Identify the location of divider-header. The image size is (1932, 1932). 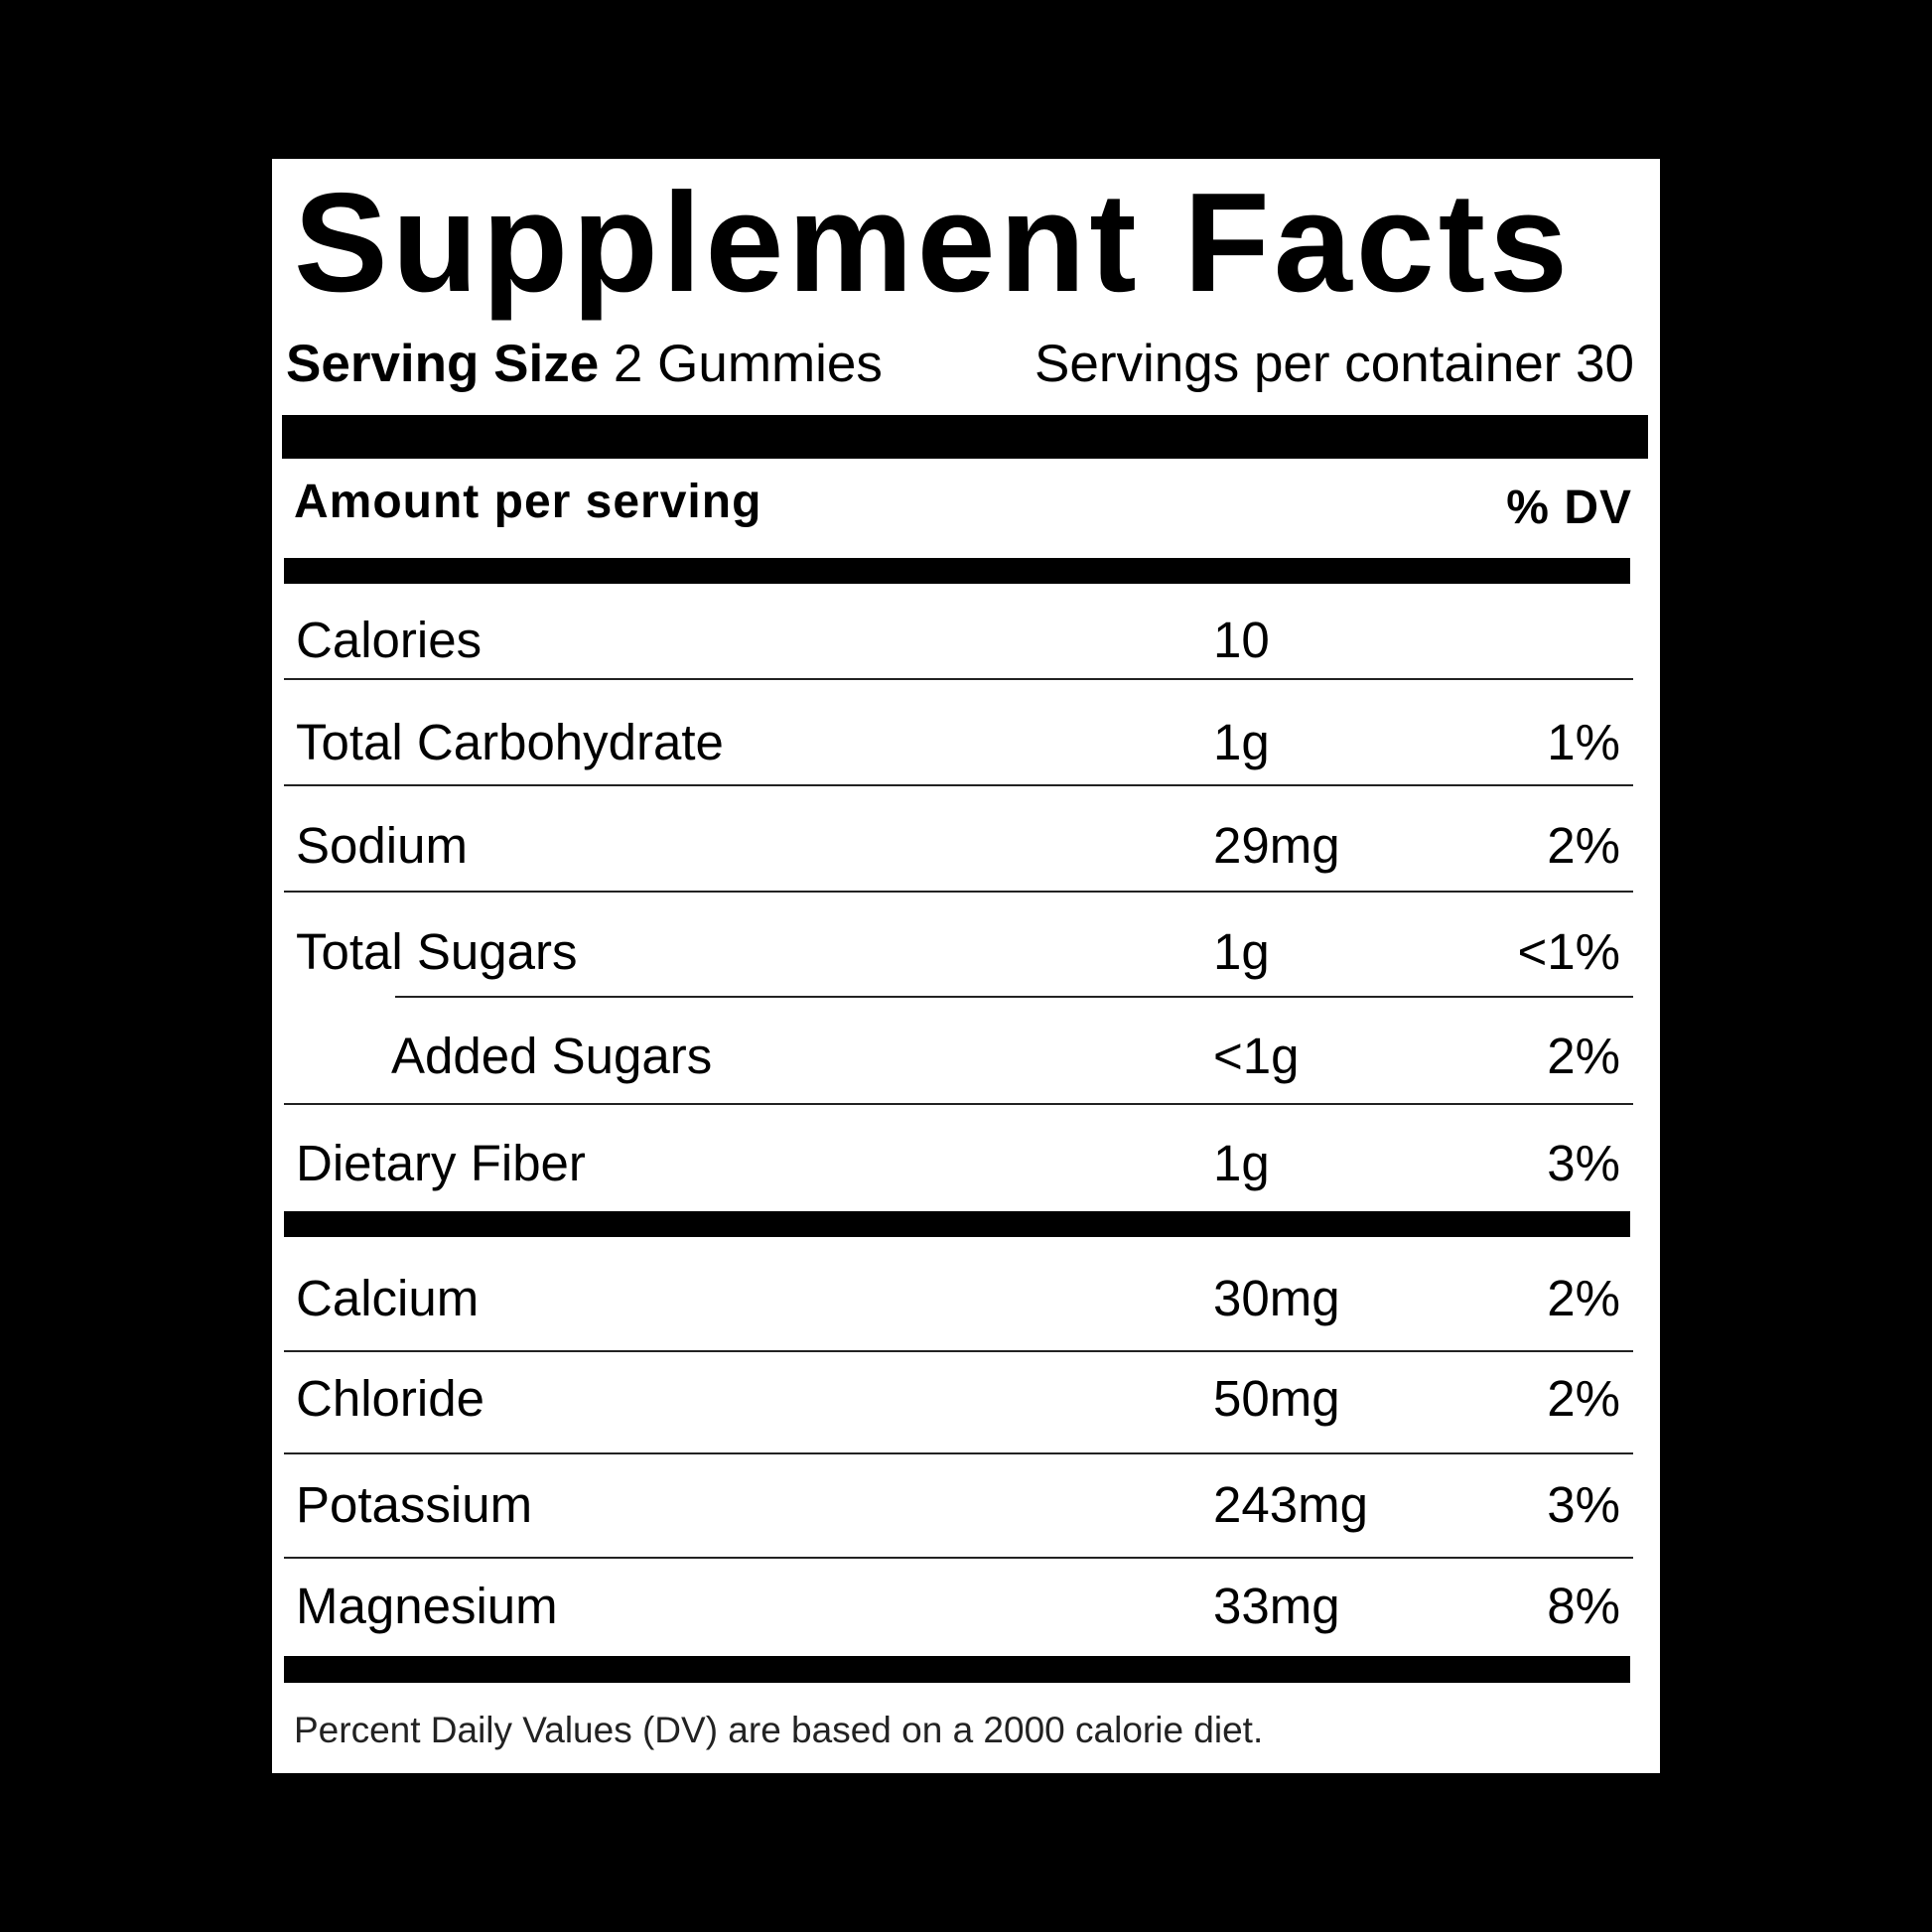
(957, 571).